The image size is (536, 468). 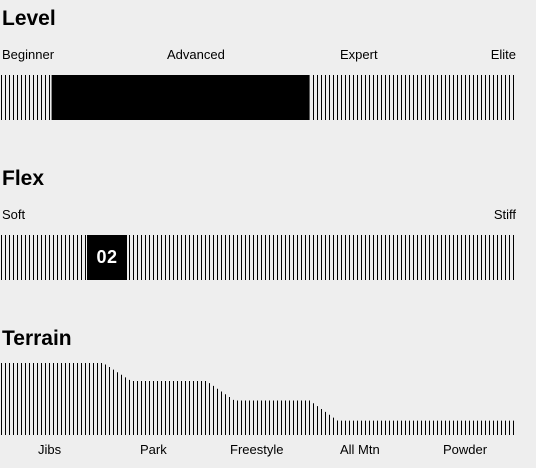 I want to click on level-label-elite: Elite, so click(x=503, y=54).